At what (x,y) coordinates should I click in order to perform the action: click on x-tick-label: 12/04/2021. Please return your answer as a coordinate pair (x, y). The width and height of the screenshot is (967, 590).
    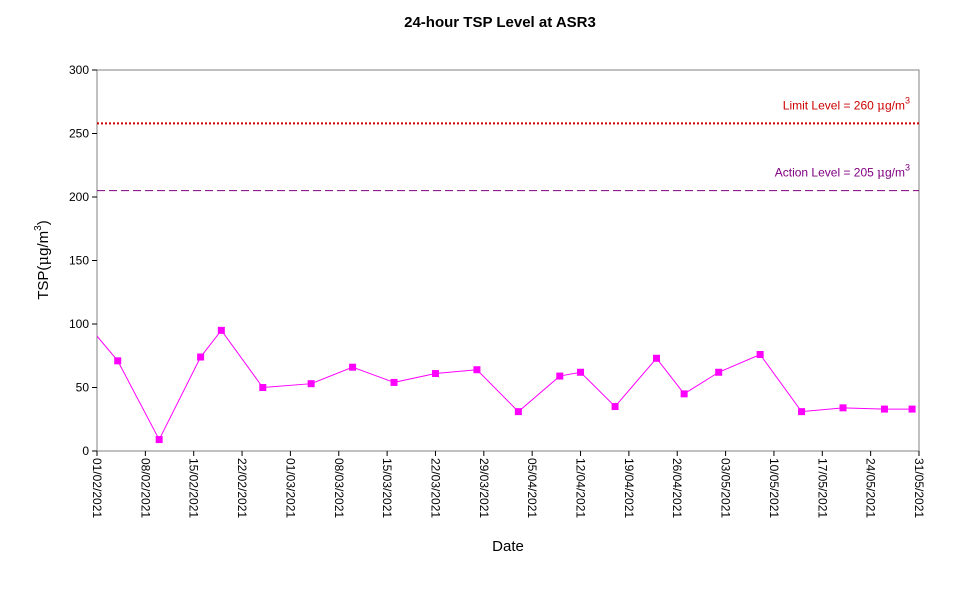
    Looking at the image, I should click on (581, 488).